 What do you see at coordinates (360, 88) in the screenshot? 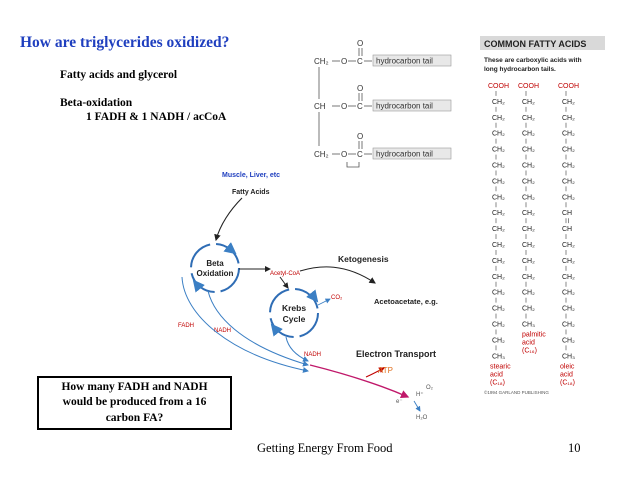
I see `o-carbonyl-middle: O` at bounding box center [360, 88].